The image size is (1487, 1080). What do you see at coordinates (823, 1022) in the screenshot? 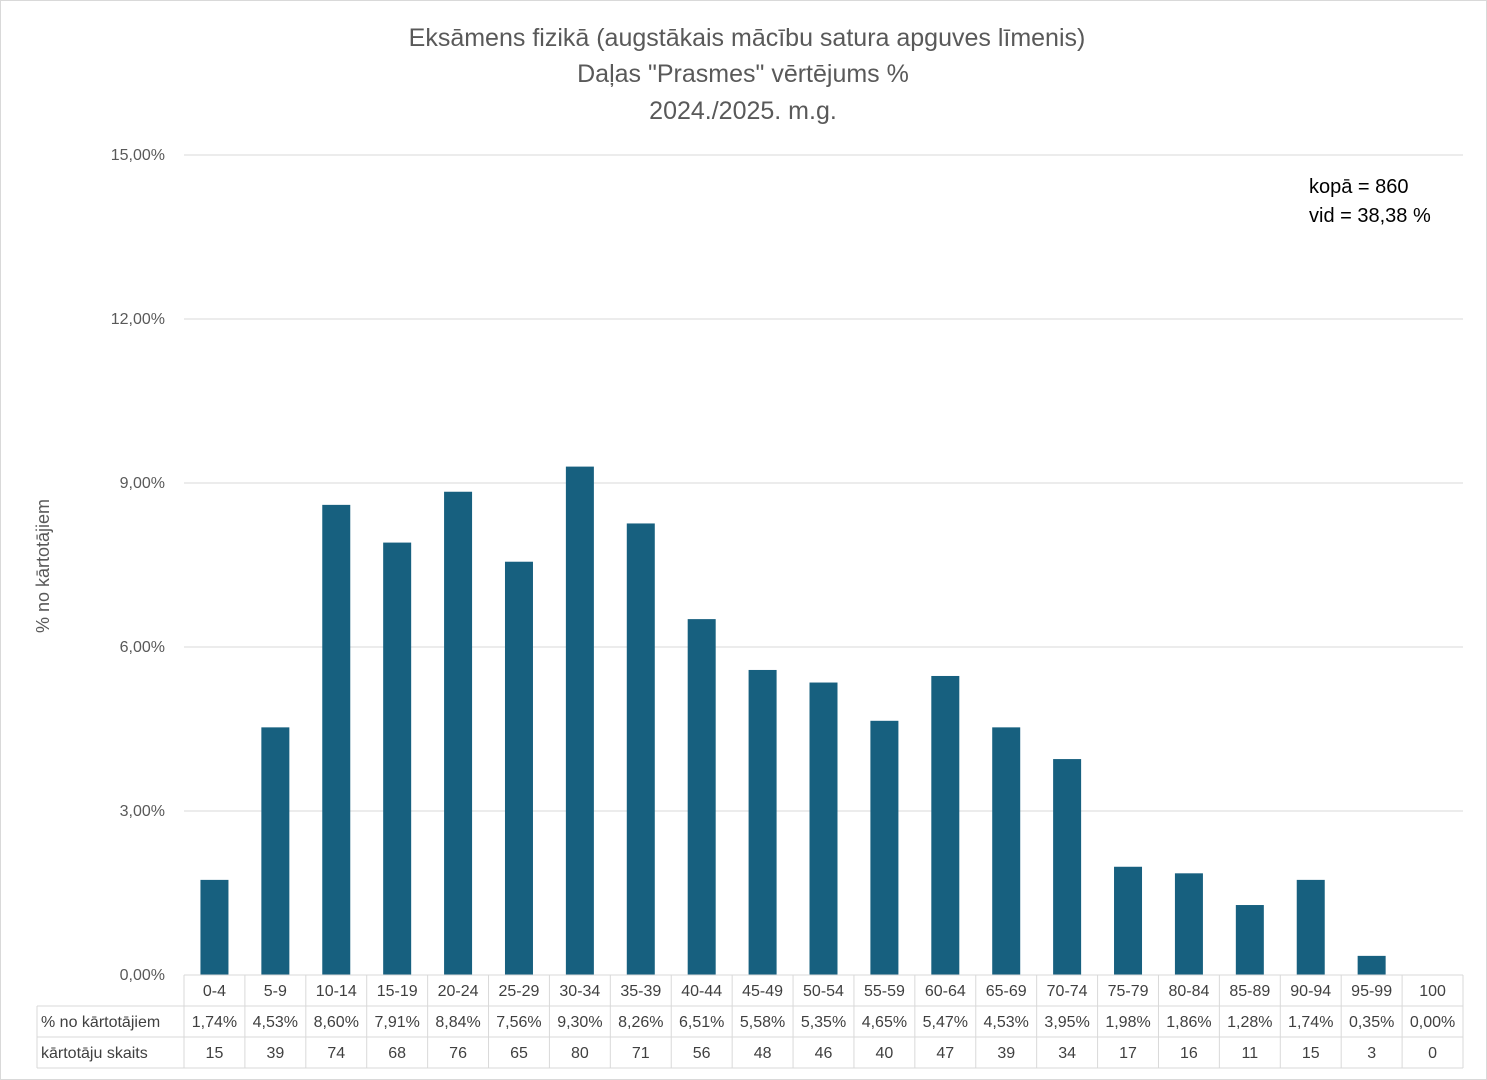
I see `data-label: 5,35%` at bounding box center [823, 1022].